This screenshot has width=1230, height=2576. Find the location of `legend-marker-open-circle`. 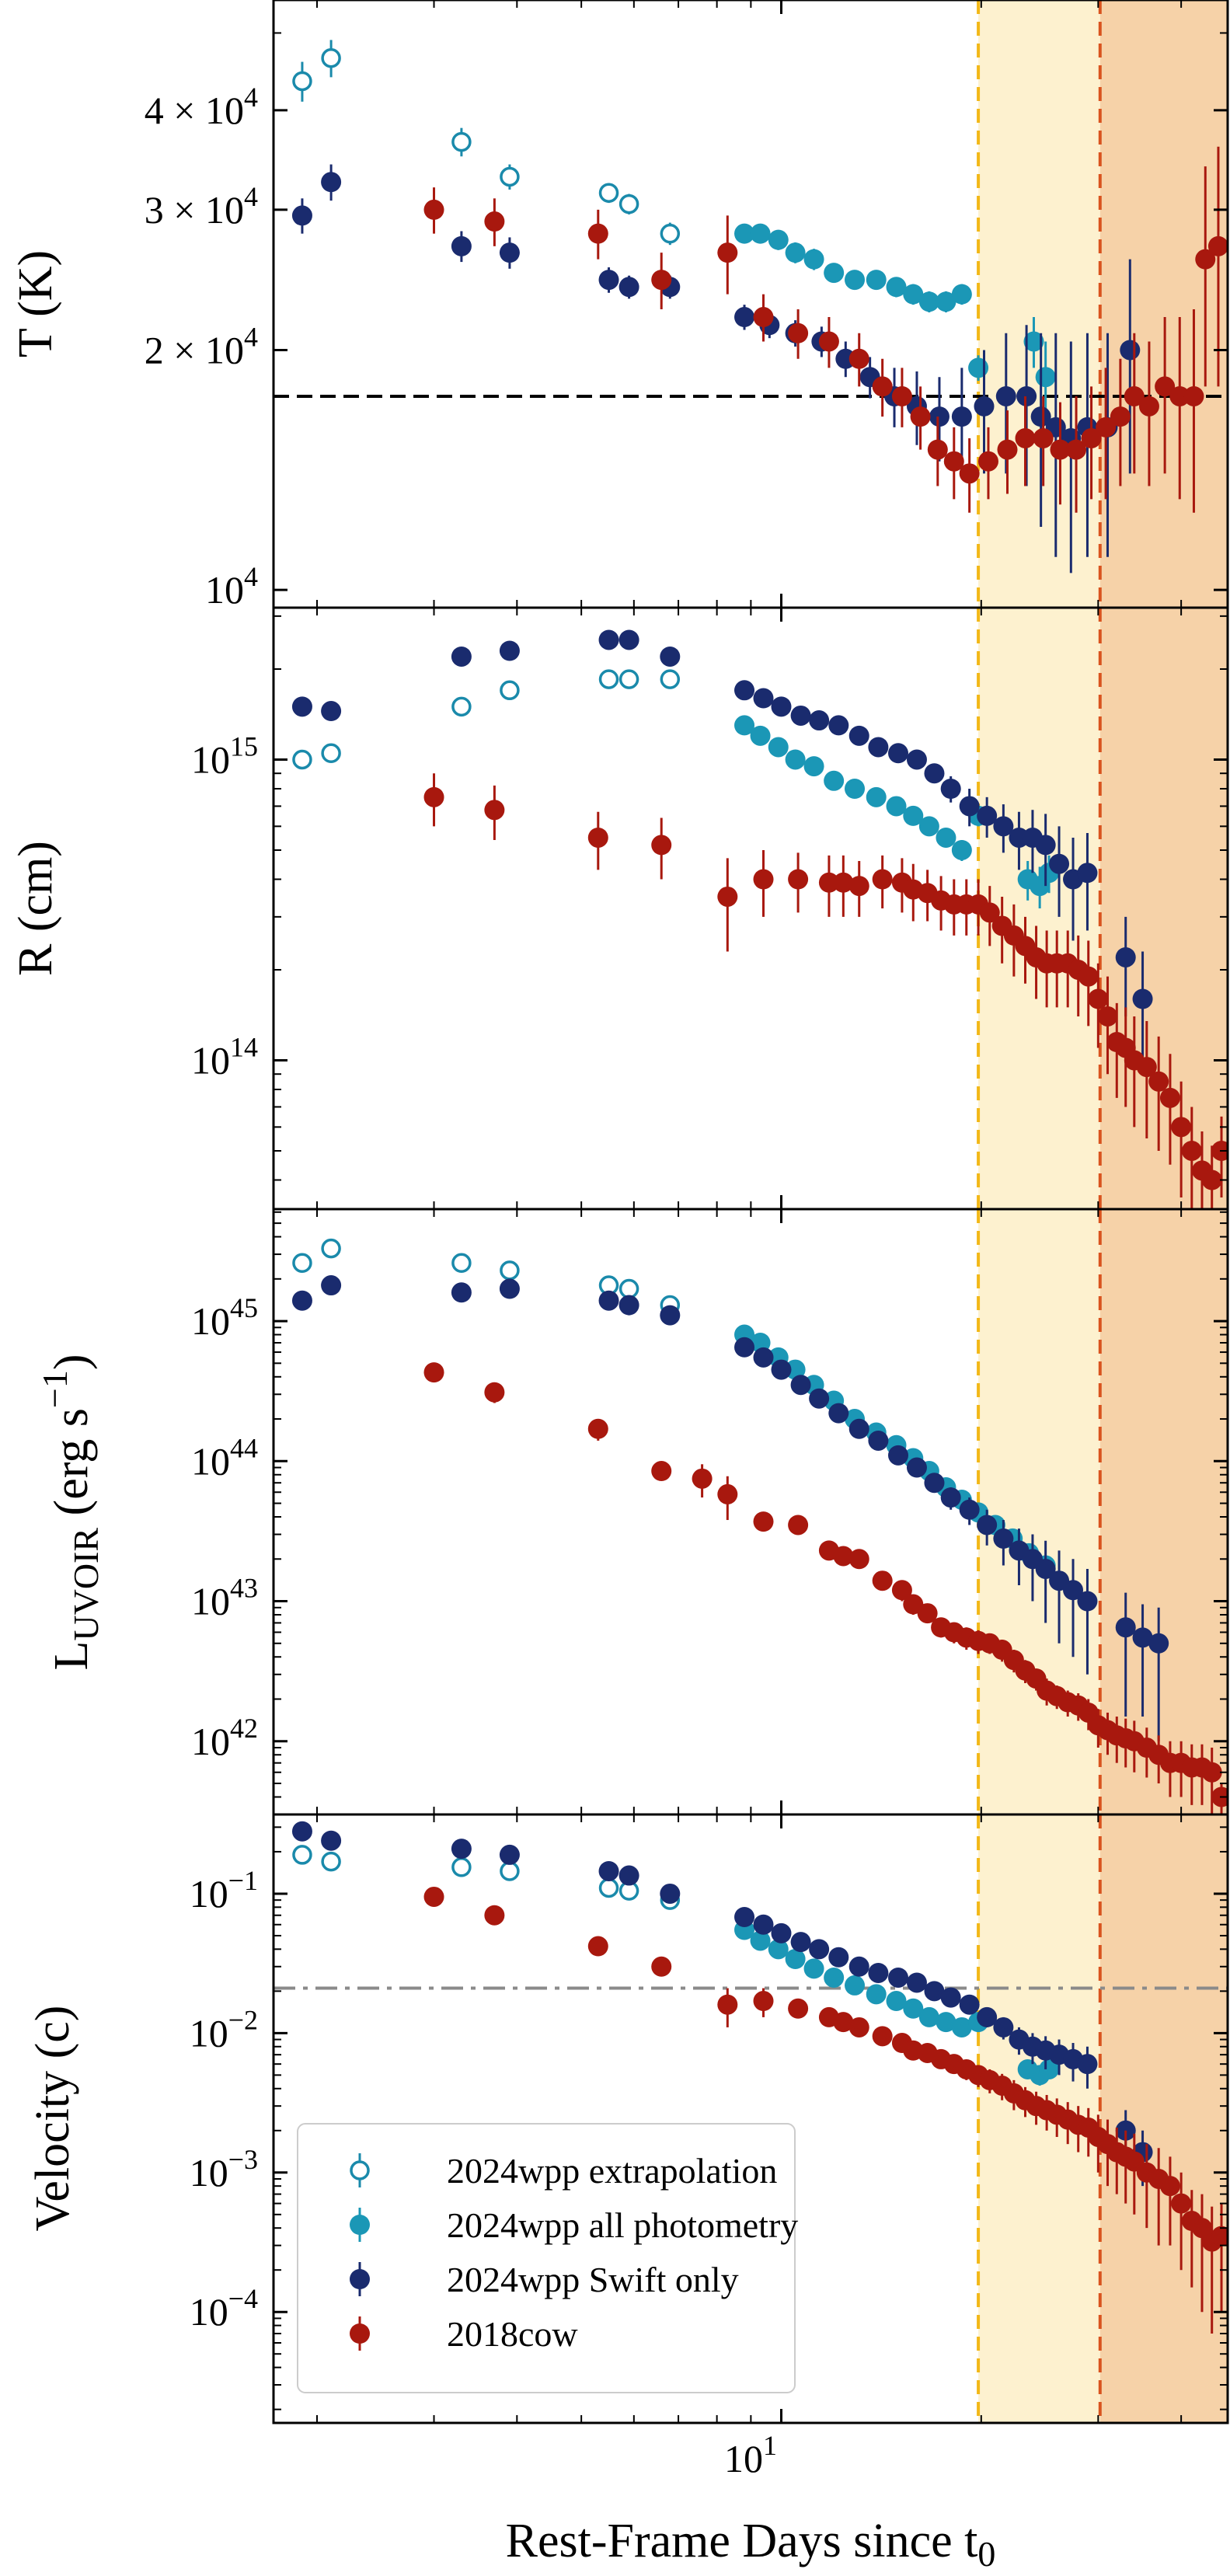

legend-marker-open-circle is located at coordinates (360, 2170).